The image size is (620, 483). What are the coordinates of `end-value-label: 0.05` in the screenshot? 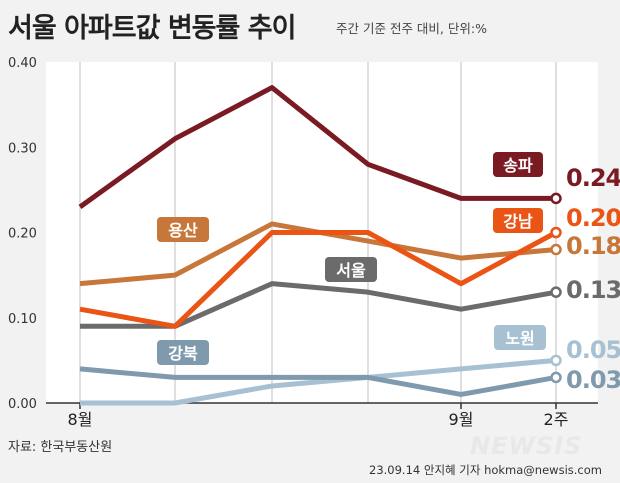 It's located at (593, 350).